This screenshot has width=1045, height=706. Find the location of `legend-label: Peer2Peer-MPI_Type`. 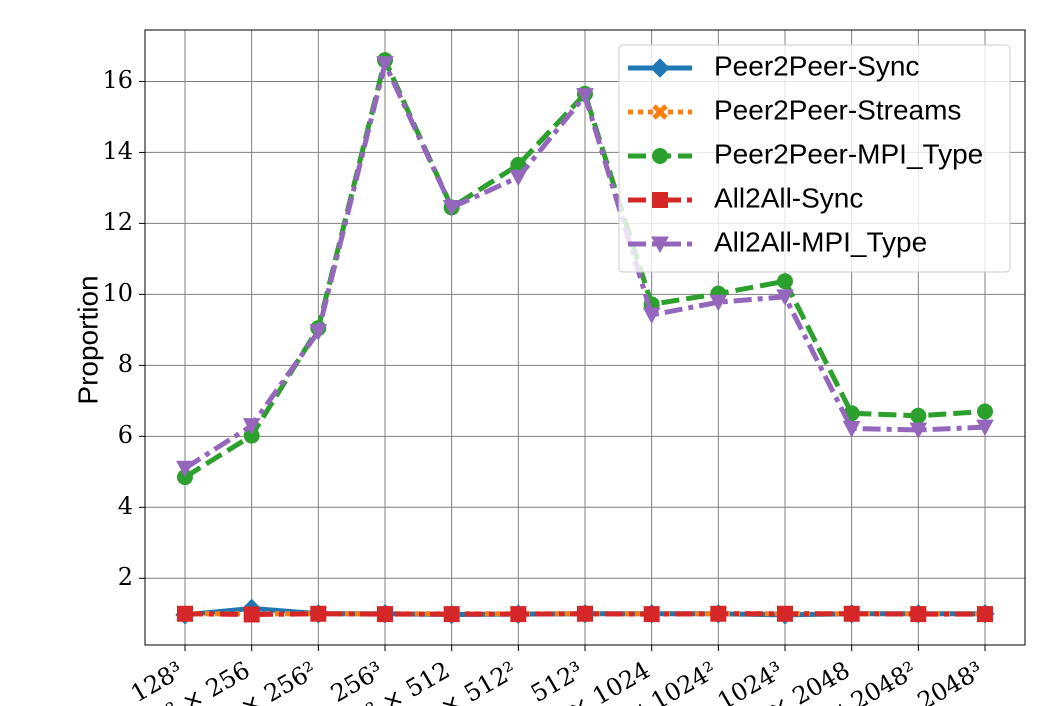

legend-label: Peer2Peer-MPI_Type is located at coordinates (848, 153).